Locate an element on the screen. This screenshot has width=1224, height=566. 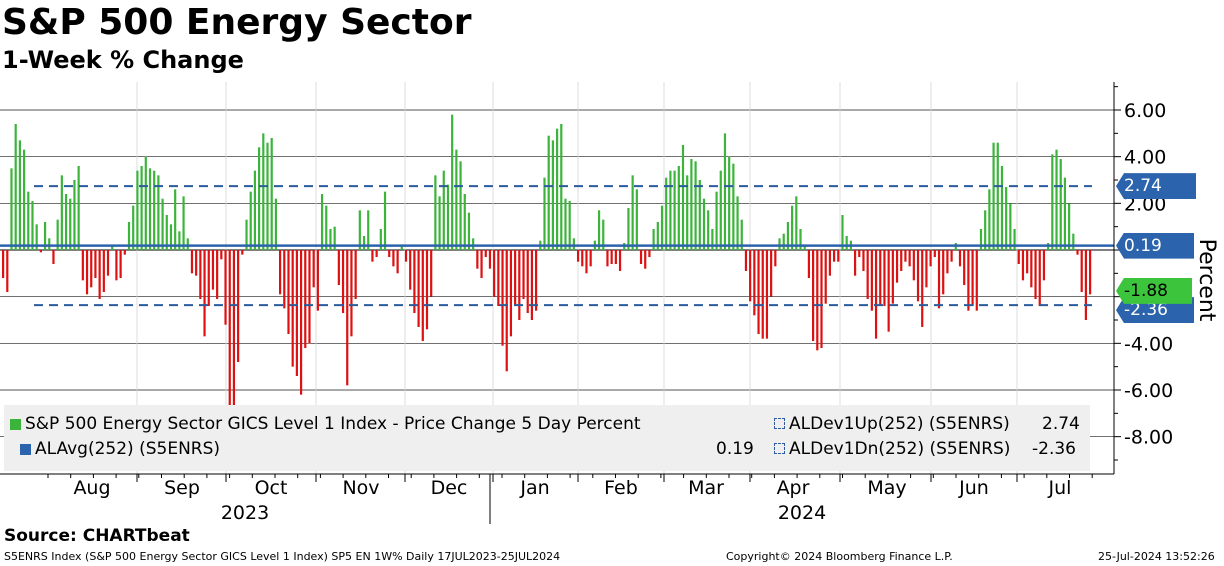
legend-dashed-swatch-icon is located at coordinates (779, 423).